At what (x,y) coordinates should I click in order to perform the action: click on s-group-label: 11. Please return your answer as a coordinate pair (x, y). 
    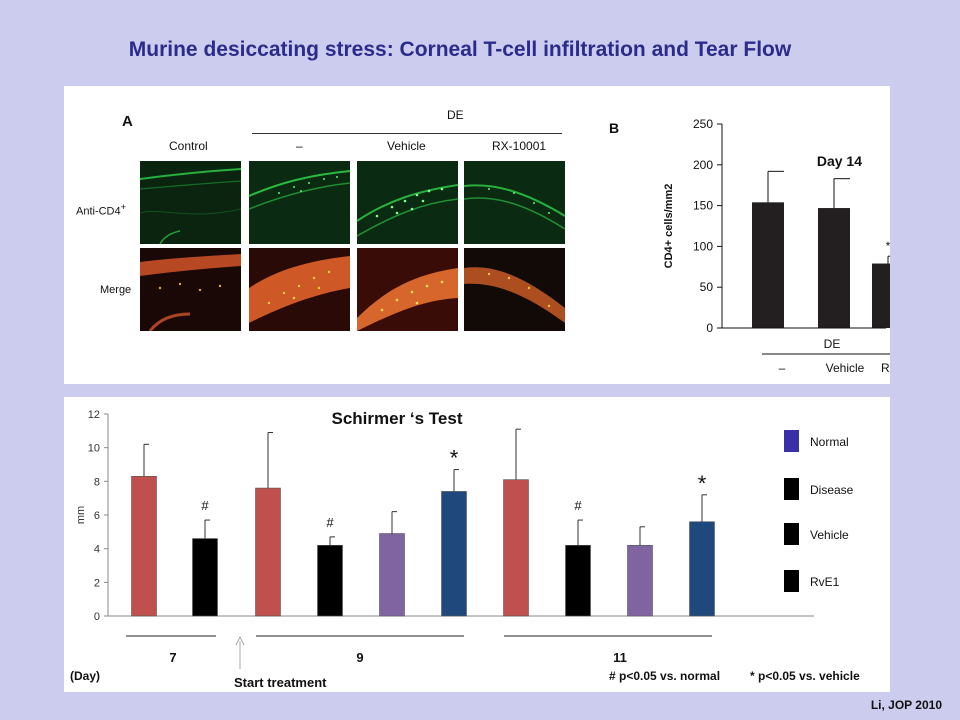
    Looking at the image, I should click on (620, 657).